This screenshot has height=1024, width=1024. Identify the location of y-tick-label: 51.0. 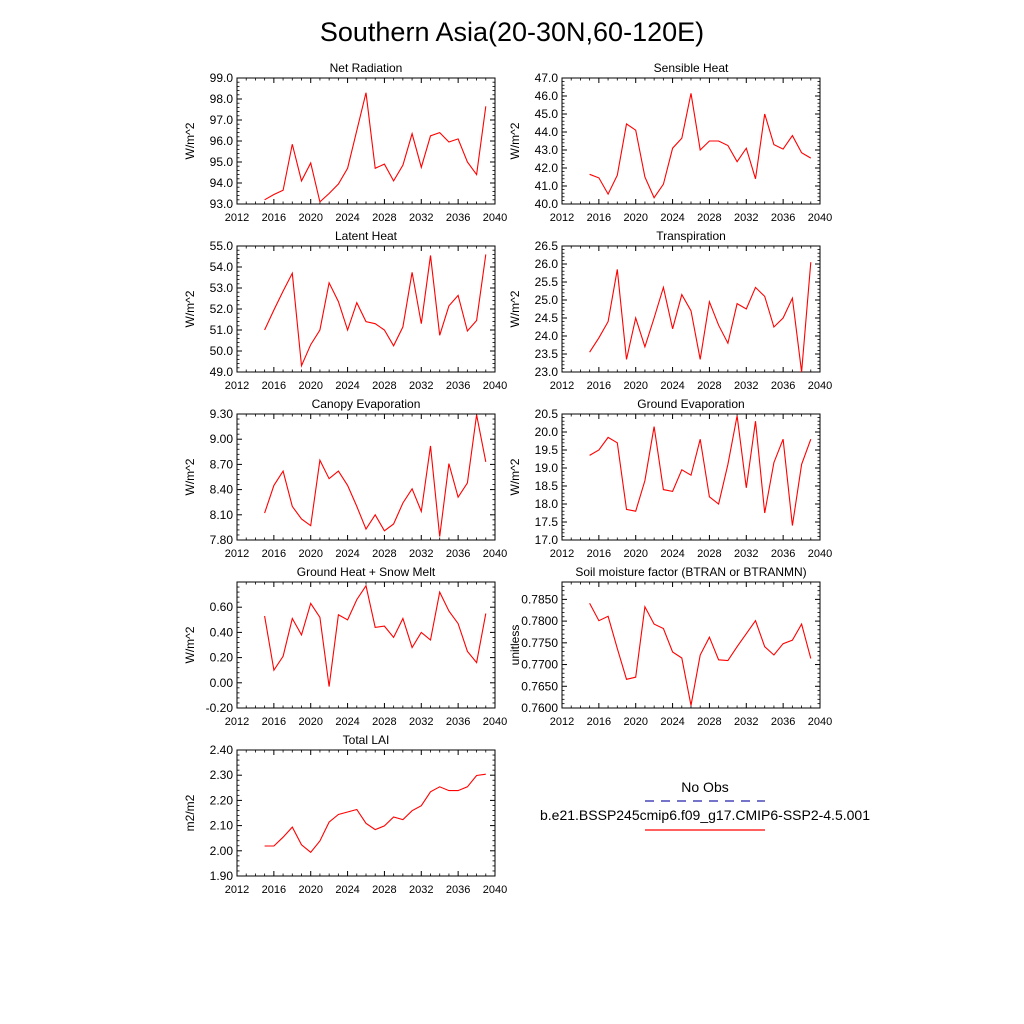
(222, 330).